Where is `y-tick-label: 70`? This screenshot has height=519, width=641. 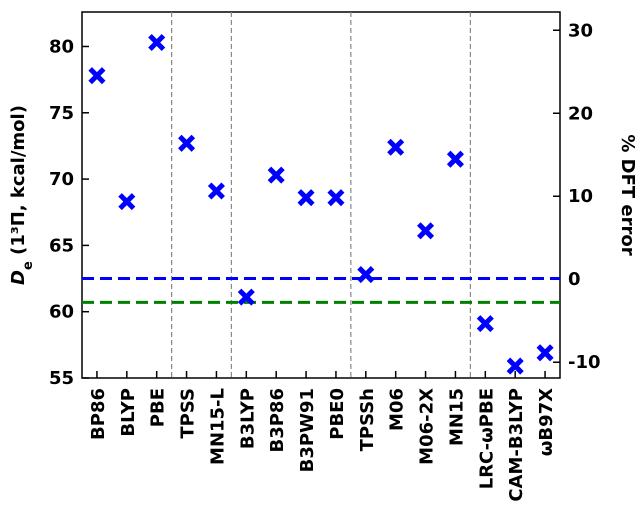 y-tick-label: 70 is located at coordinates (61, 179).